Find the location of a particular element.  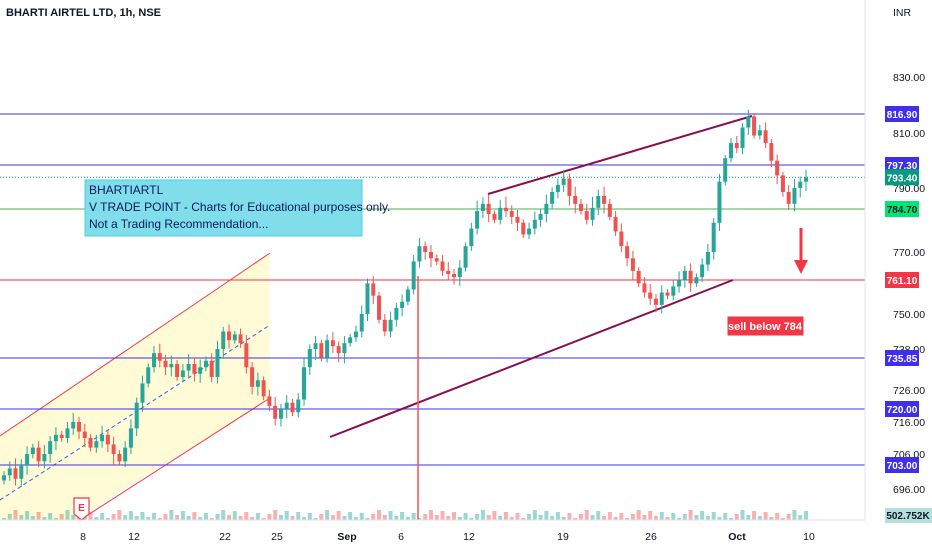

time-tick-label: 8 is located at coordinates (83, 537).